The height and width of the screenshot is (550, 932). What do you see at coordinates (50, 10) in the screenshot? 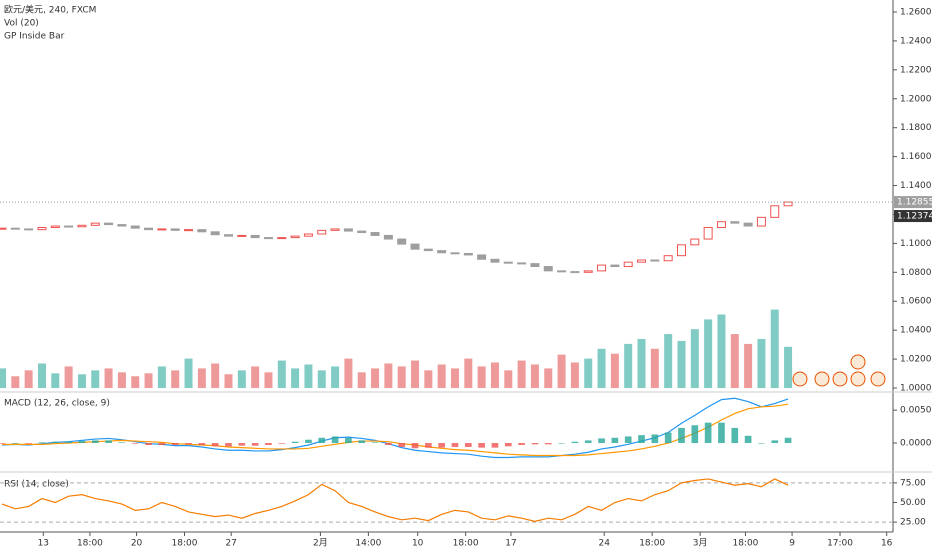
I see `symbol-title: 欧元/美元, 240, FXCM` at bounding box center [50, 10].